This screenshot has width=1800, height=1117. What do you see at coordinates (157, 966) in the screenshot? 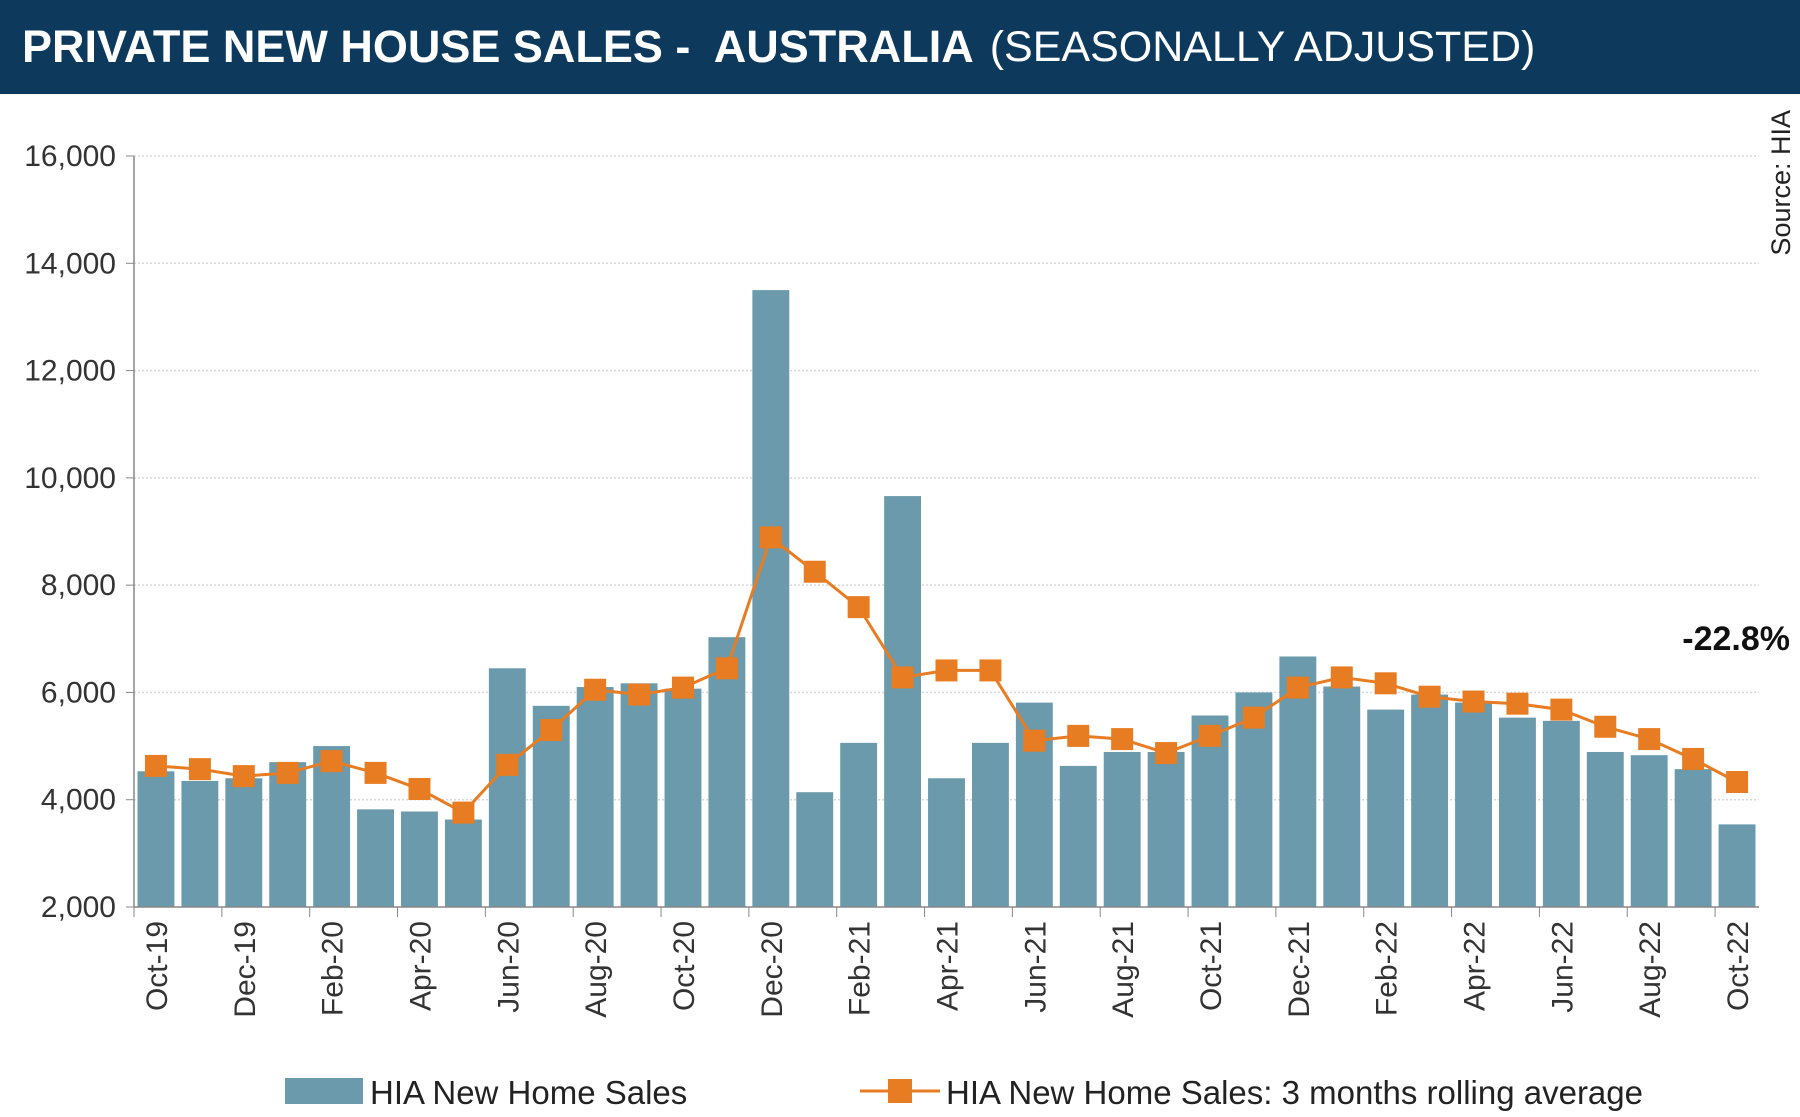
I see `x-tick-label: Oct-19` at bounding box center [157, 966].